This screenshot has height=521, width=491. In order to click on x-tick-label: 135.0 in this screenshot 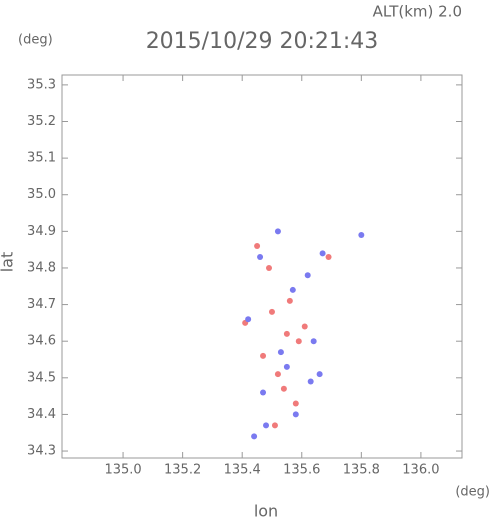, I will do `click(122, 470)`.